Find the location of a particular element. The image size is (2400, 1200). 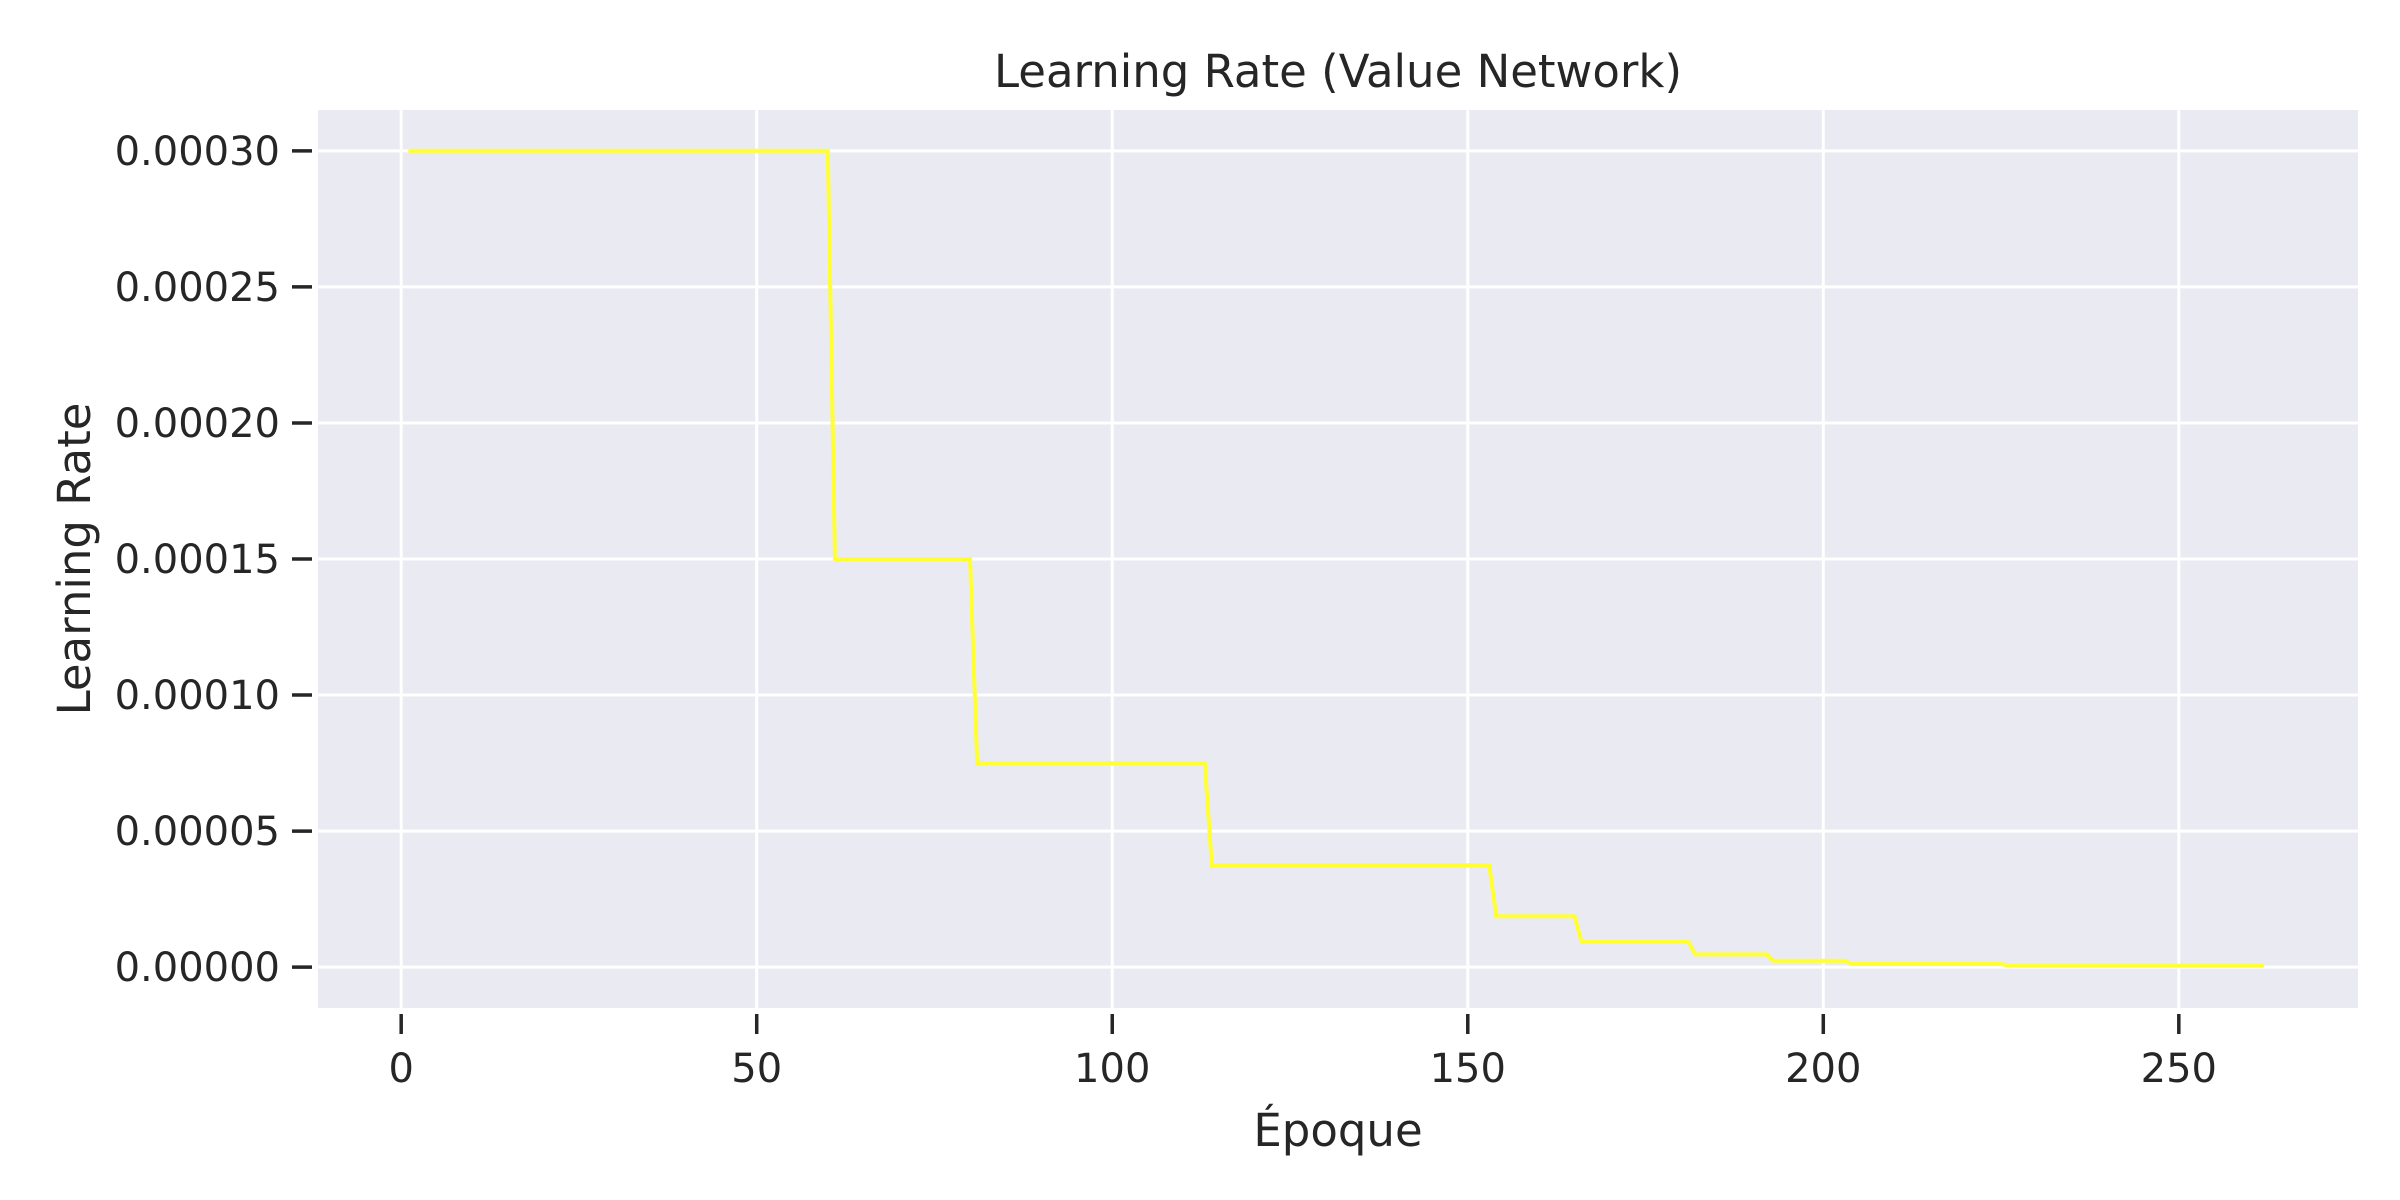

x-tick-label: 200 is located at coordinates (1823, 1069).